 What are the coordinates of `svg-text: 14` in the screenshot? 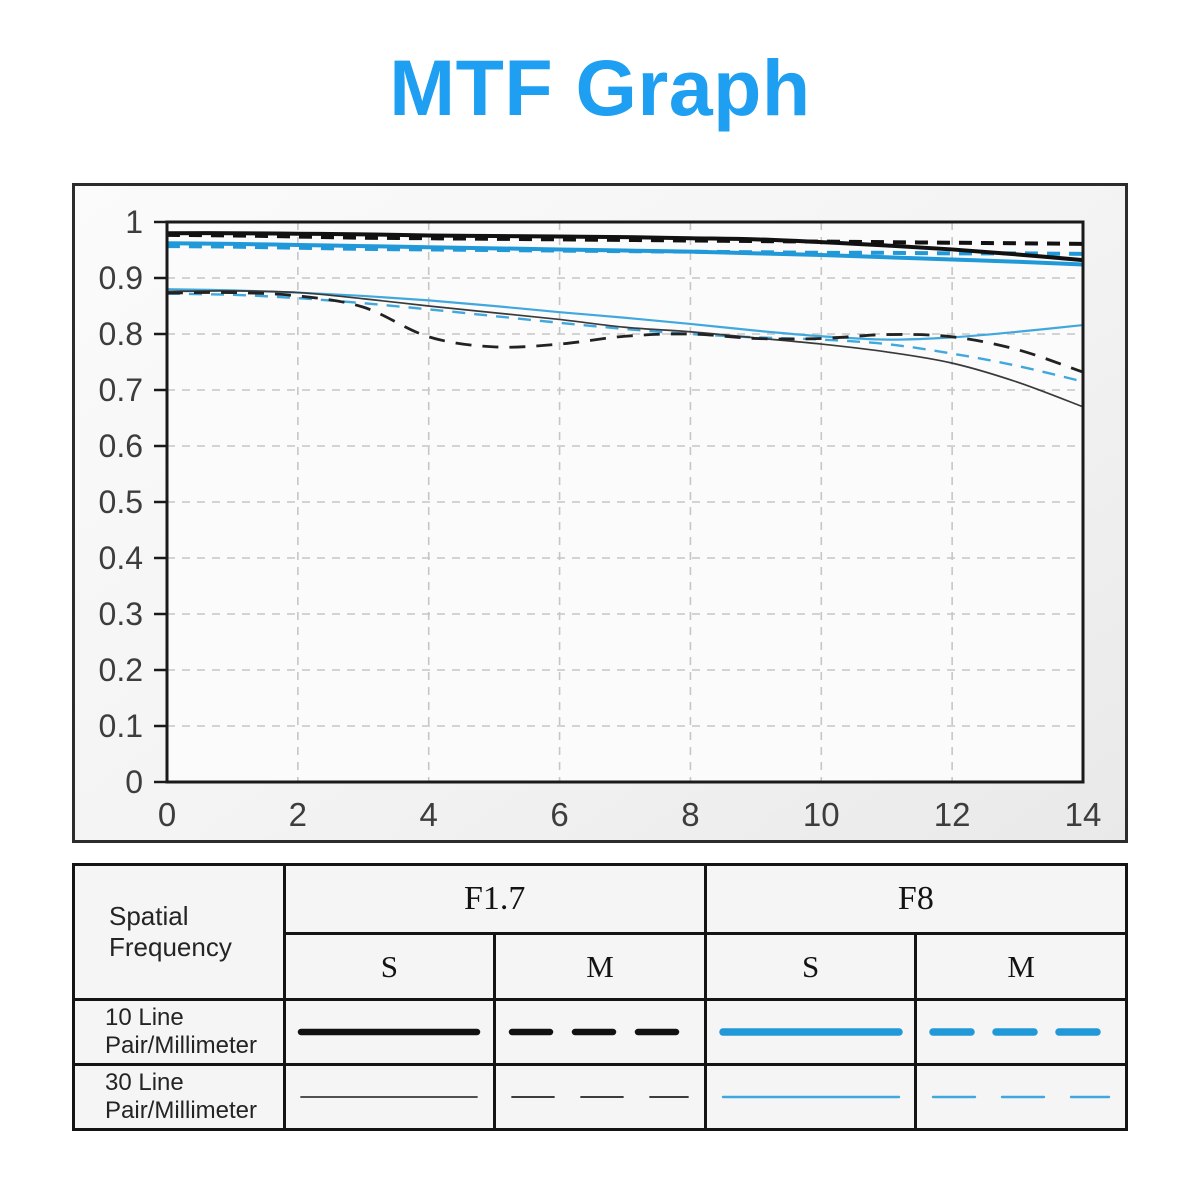 It's located at (1083, 814).